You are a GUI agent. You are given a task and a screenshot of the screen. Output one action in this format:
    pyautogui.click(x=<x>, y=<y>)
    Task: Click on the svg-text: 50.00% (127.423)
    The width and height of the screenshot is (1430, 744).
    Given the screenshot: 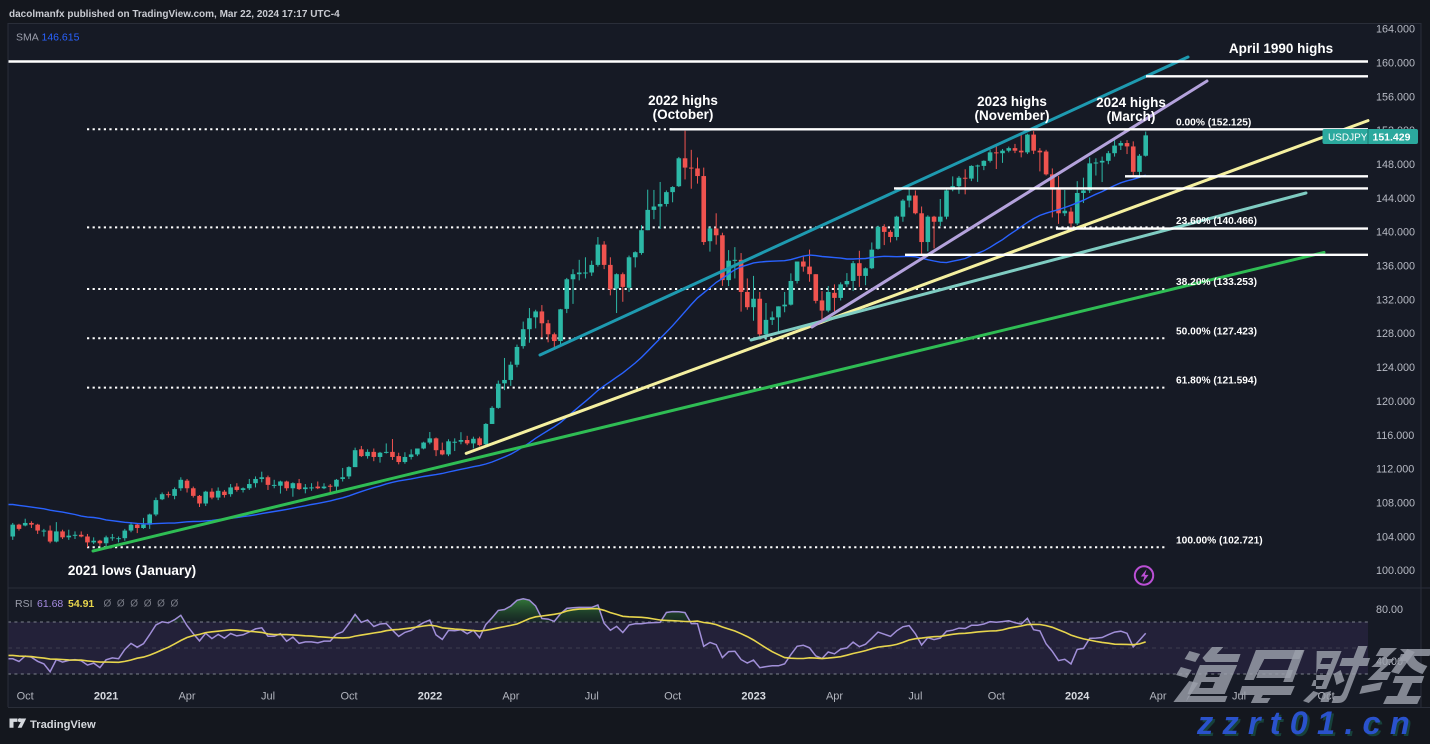 What is the action you would take?
    pyautogui.click(x=1216, y=331)
    